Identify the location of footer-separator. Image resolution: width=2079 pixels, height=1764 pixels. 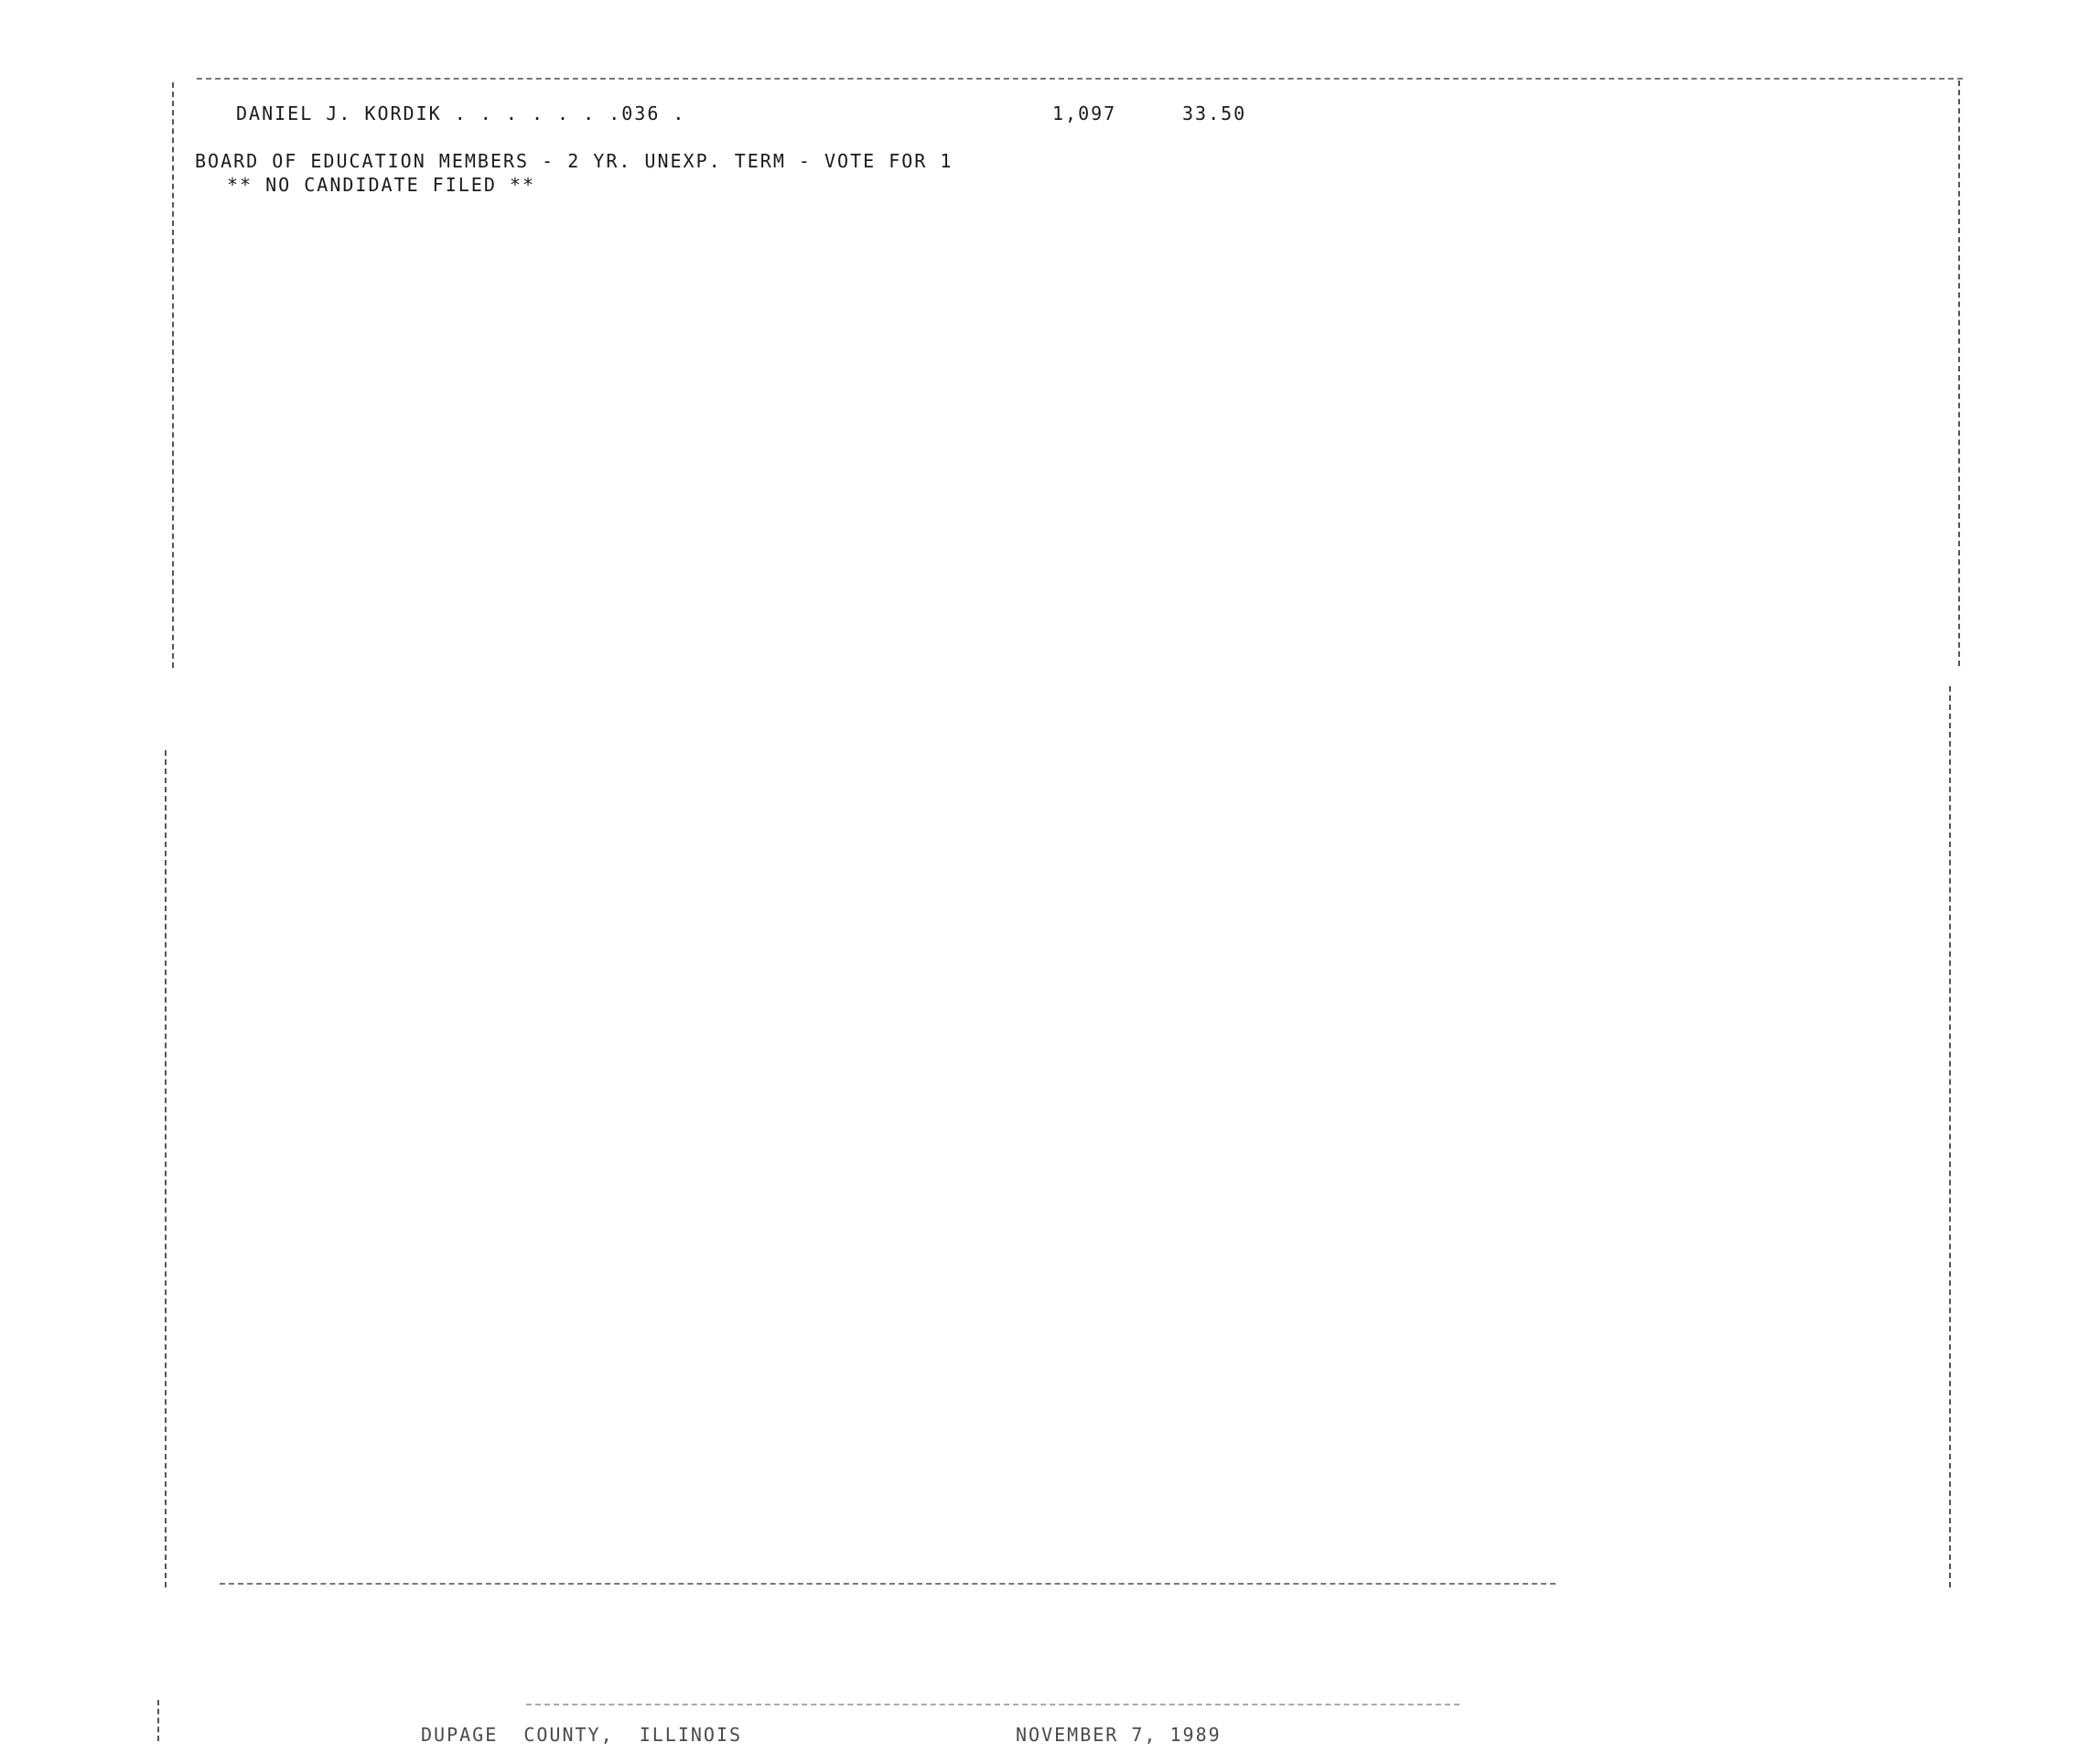
(993, 1704).